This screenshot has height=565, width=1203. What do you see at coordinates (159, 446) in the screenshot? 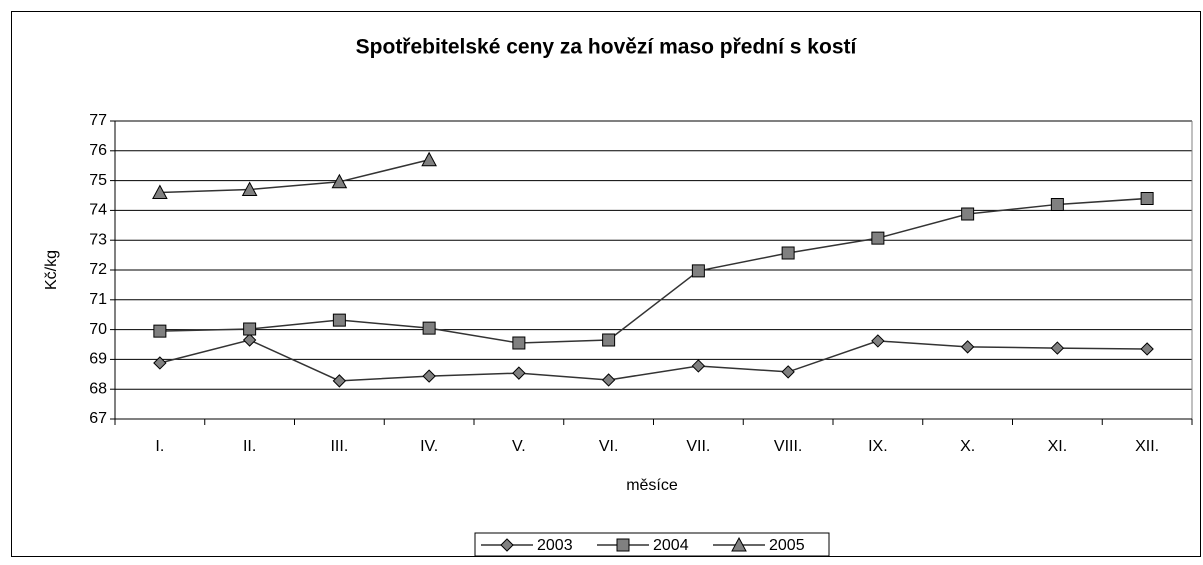
I see `x-tick-label: I.` at bounding box center [159, 446].